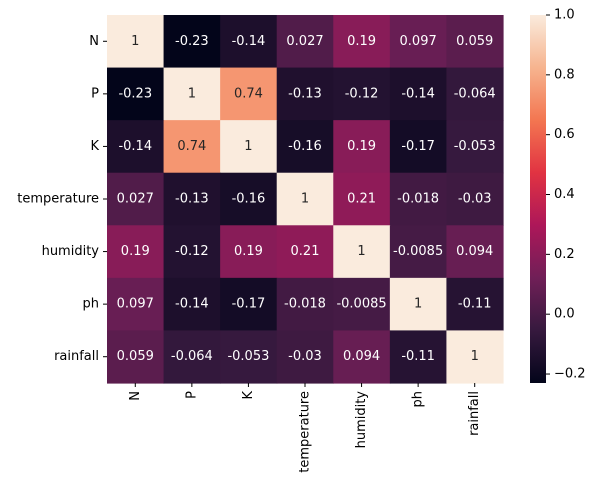 The width and height of the screenshot is (600, 492). I want to click on y-tick-label: rainfall, so click(76, 356).